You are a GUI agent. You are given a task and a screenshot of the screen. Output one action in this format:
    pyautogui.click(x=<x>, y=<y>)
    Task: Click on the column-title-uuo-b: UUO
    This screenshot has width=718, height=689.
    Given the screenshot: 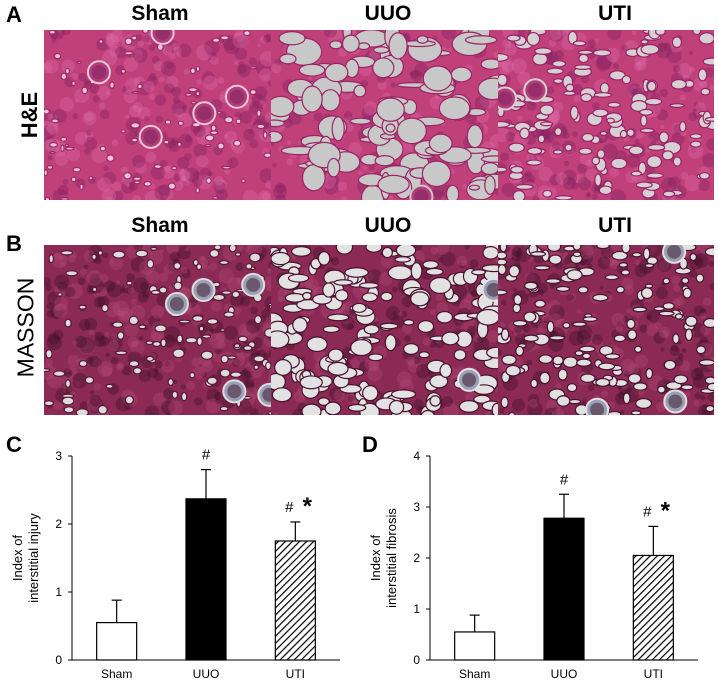 What is the action you would take?
    pyautogui.click(x=388, y=225)
    